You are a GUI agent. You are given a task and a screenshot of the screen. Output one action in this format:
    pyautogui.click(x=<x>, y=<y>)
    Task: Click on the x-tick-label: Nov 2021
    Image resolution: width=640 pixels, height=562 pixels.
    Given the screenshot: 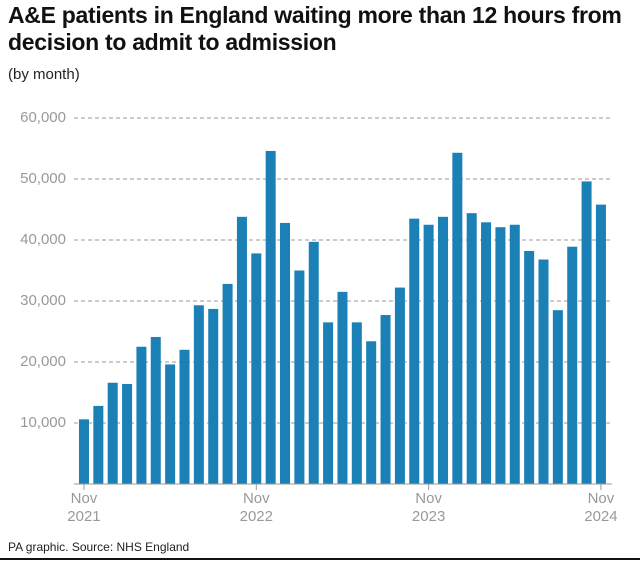 What is the action you would take?
    pyautogui.click(x=84, y=507)
    